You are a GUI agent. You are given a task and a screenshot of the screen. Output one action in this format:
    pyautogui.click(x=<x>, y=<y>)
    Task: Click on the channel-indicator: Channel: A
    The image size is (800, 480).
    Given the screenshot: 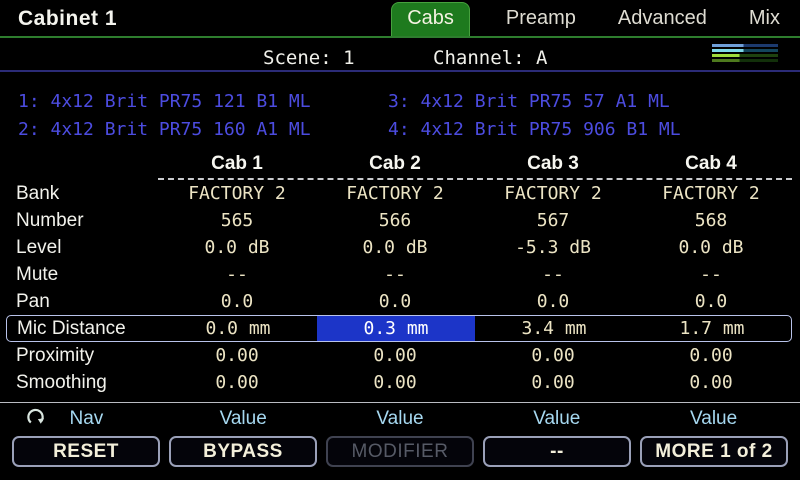 What is the action you would take?
    pyautogui.click(x=490, y=58)
    